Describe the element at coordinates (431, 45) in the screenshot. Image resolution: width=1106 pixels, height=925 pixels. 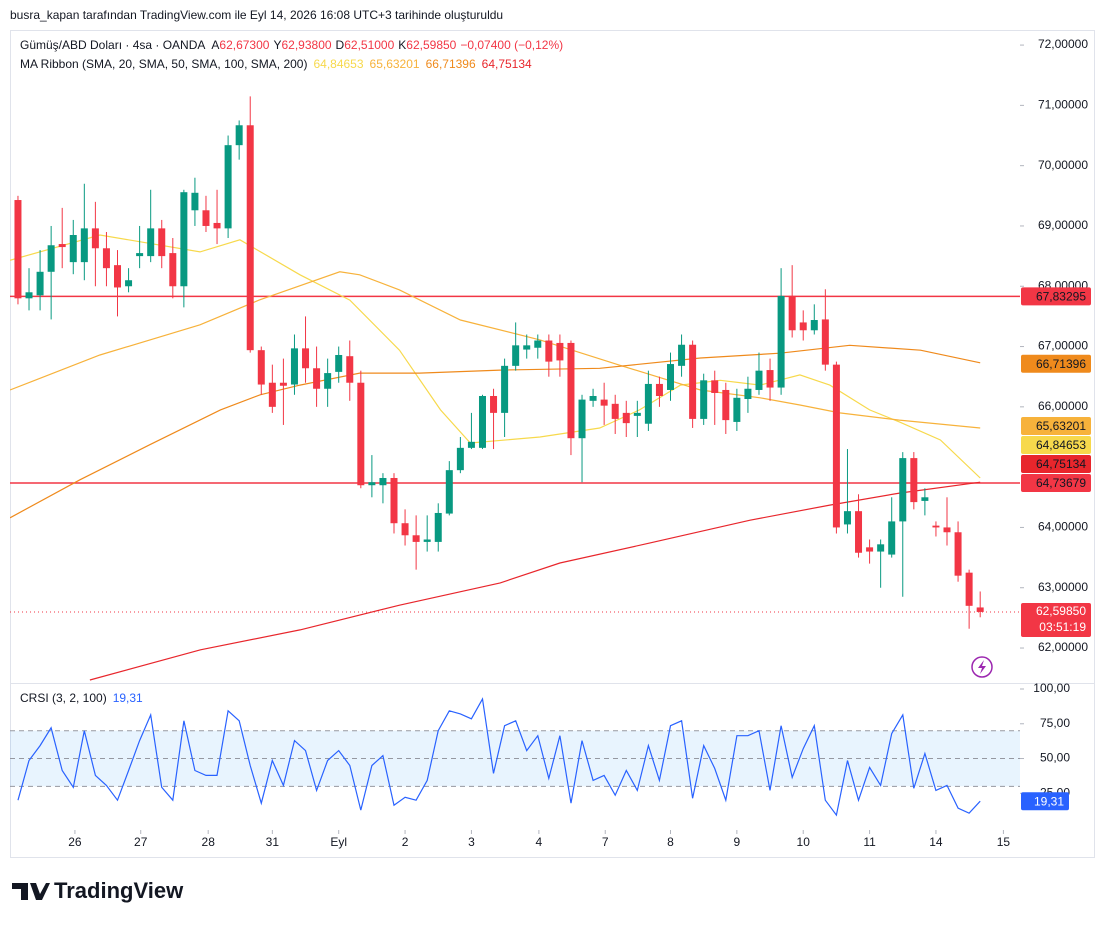
I see `ohlc-value: 62,59850` at that location.